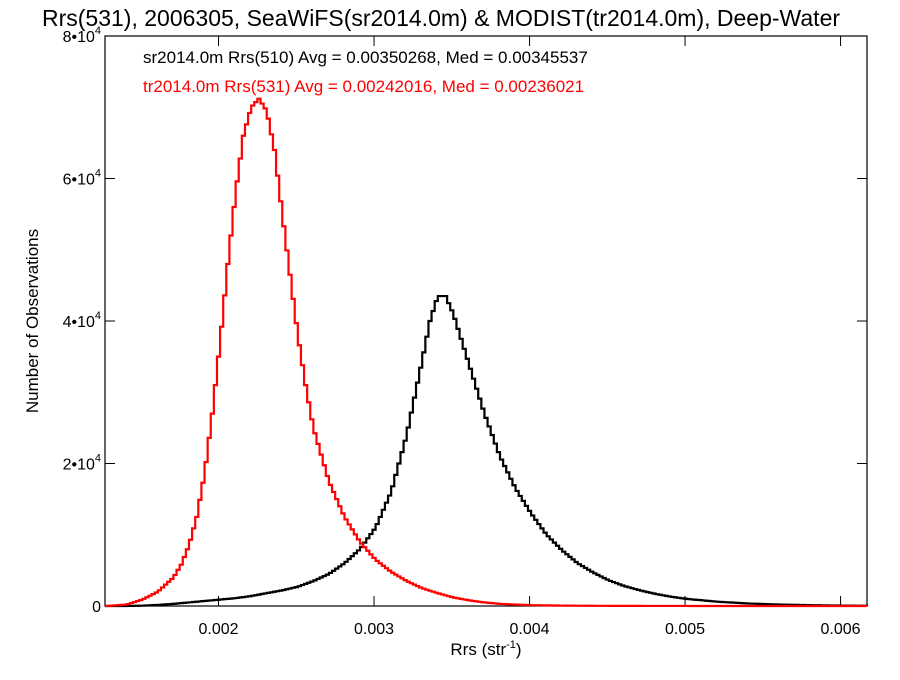 The image size is (900, 680). What do you see at coordinates (82, 463) in the screenshot?
I see `y-tick-label: 2•104` at bounding box center [82, 463].